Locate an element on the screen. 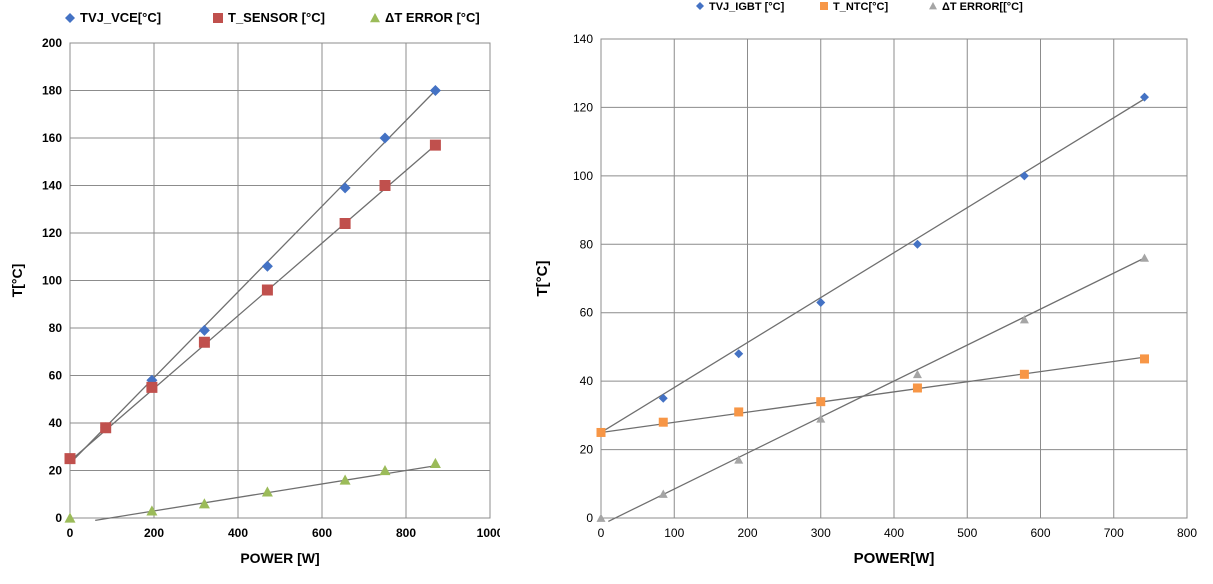 The width and height of the screenshot is (1213, 584). legend-label: TVJ_IGBT [°C] is located at coordinates (747, 7).